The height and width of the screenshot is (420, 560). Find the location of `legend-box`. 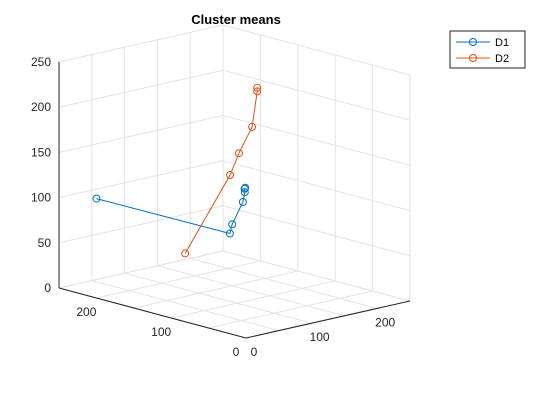

legend-box is located at coordinates (487, 49).